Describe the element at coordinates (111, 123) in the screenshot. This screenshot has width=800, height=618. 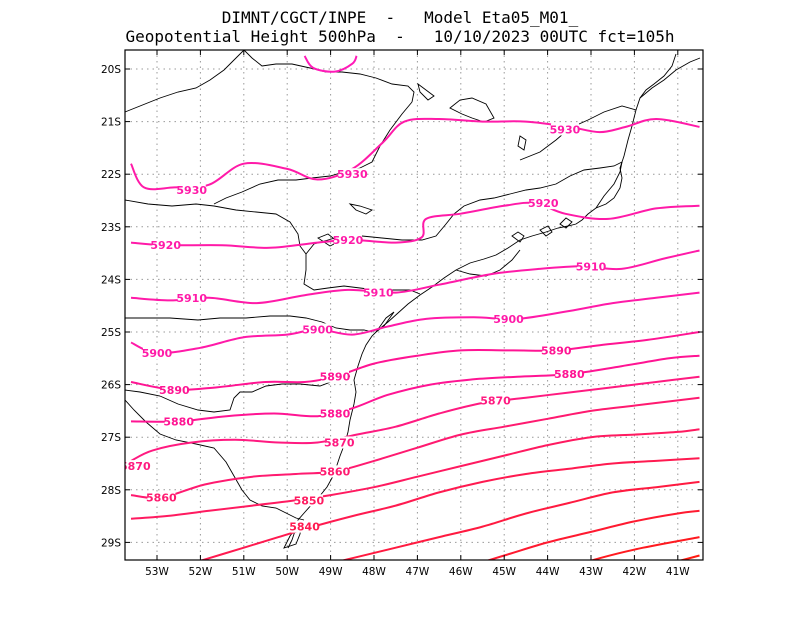
I see `lat-tick-label: 21S` at that location.